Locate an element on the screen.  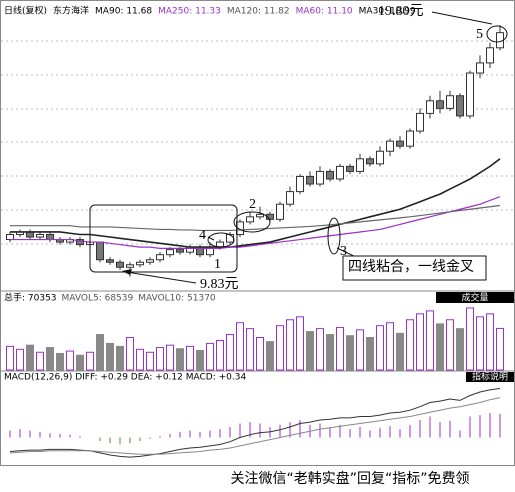
annotation: 4 is located at coordinates (202, 235).